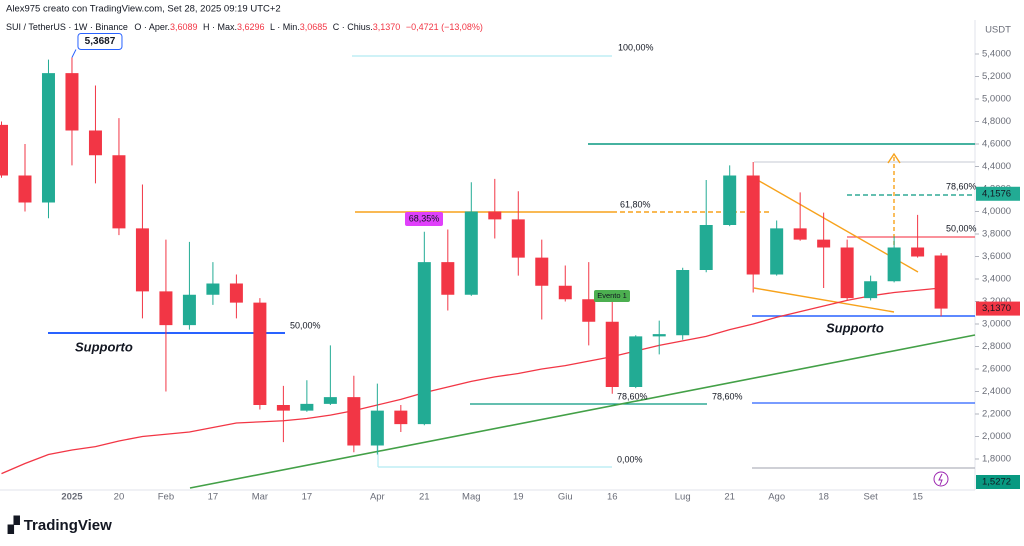 The width and height of the screenshot is (1024, 546). What do you see at coordinates (314, 27) in the screenshot?
I see `legend-low: 3,0685` at bounding box center [314, 27].